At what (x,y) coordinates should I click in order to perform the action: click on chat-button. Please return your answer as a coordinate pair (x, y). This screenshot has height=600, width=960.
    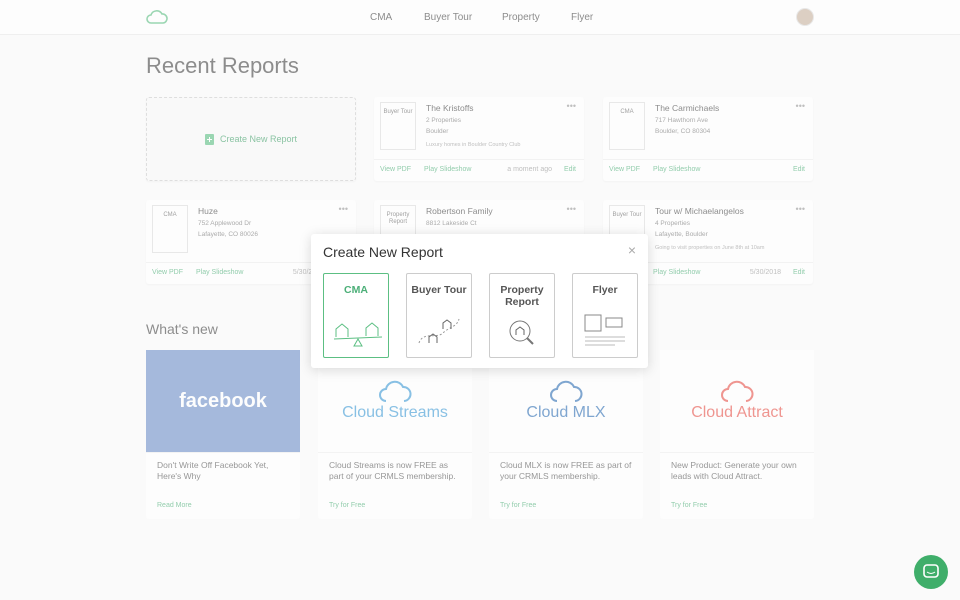
    Looking at the image, I should click on (931, 572).